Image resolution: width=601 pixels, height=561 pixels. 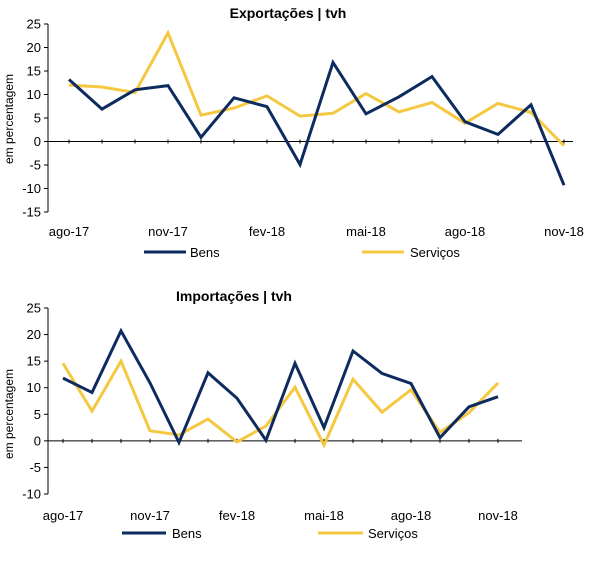 I want to click on chart-title: Importações | tvh, so click(x=234, y=296).